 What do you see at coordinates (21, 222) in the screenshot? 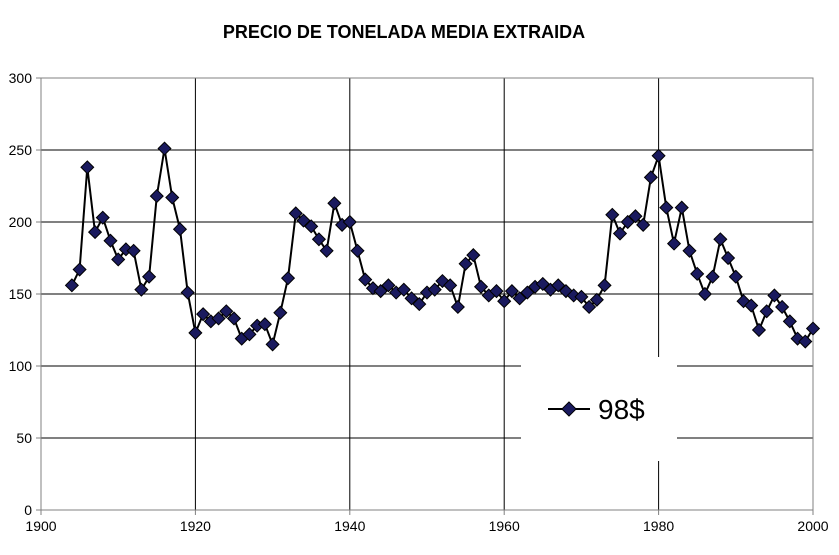
I see `y-tick-label: 200` at bounding box center [21, 222].